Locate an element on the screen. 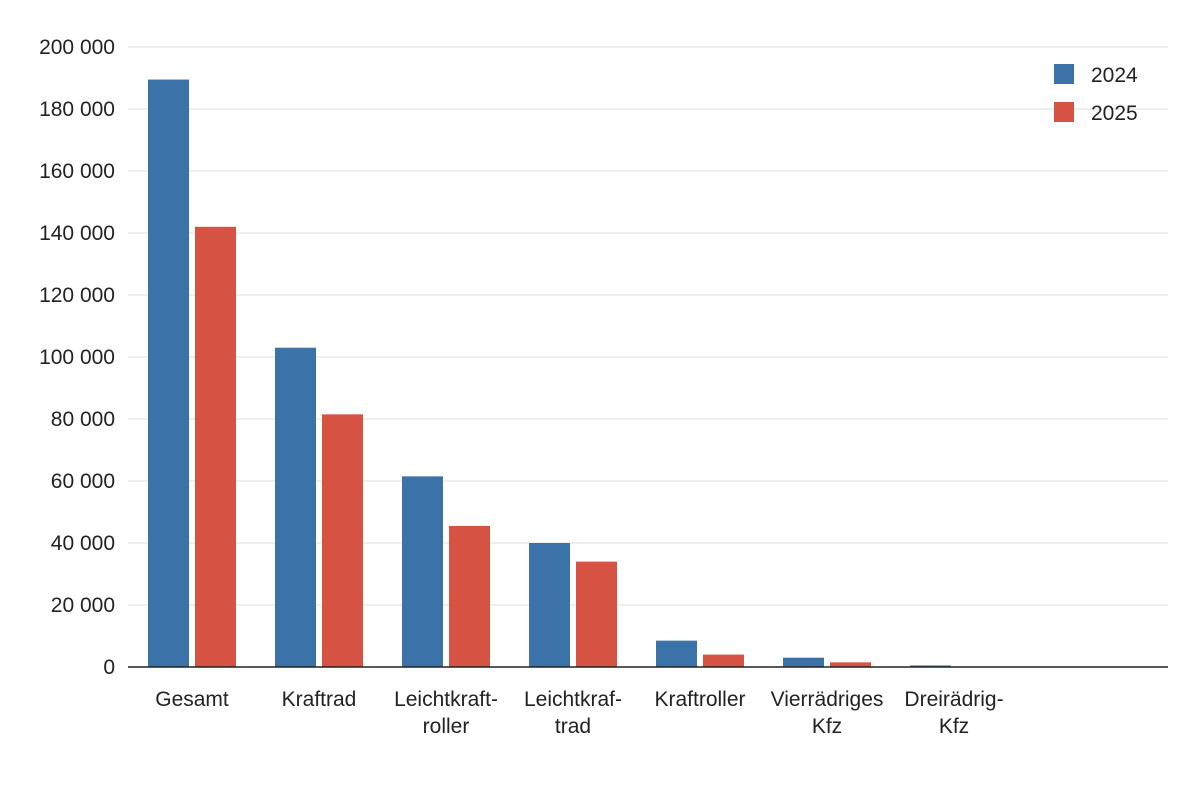  y-tick-label: 100 000 is located at coordinates (77, 357).